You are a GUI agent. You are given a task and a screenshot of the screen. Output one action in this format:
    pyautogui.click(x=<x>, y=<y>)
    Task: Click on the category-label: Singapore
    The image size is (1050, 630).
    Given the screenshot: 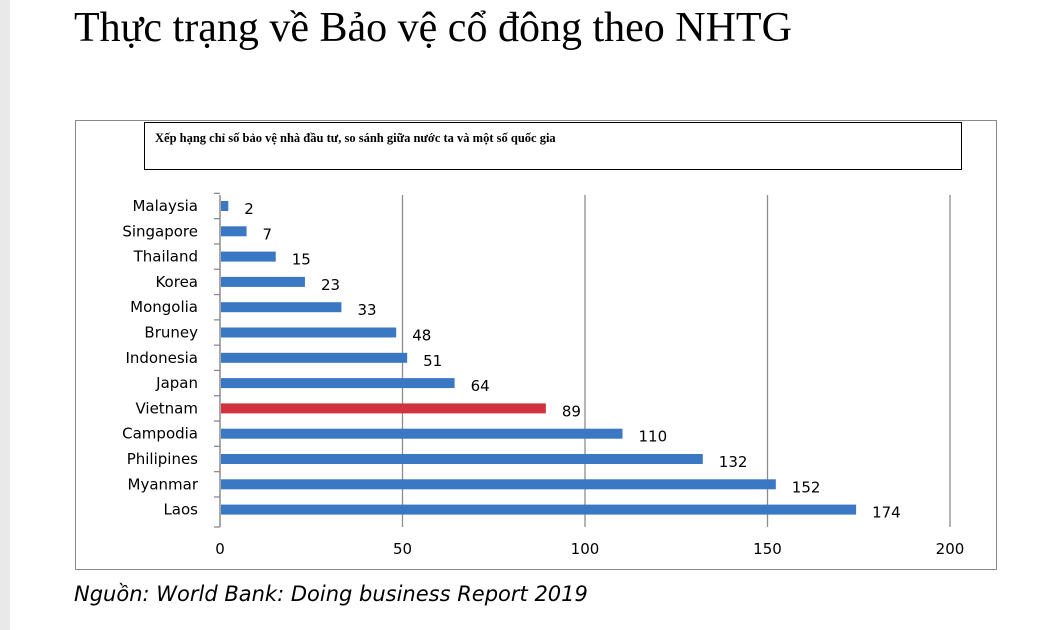 What is the action you would take?
    pyautogui.click(x=160, y=231)
    